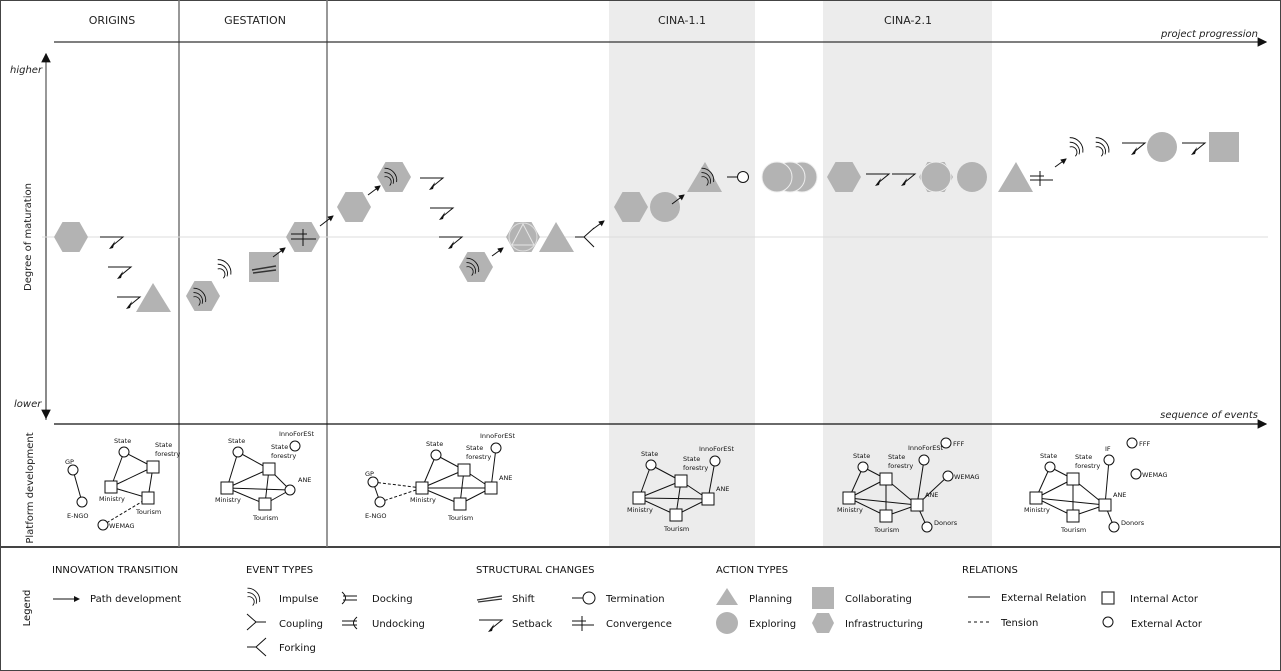 This screenshot has width=1281, height=671. Describe the element at coordinates (532, 624) in the screenshot. I see `legend-label: Setback` at that location.